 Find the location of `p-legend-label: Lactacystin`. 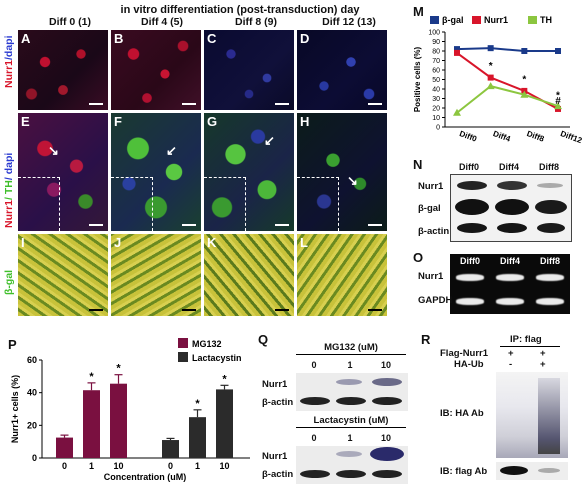

p-legend-label: Lactacystin is located at coordinates (217, 358).